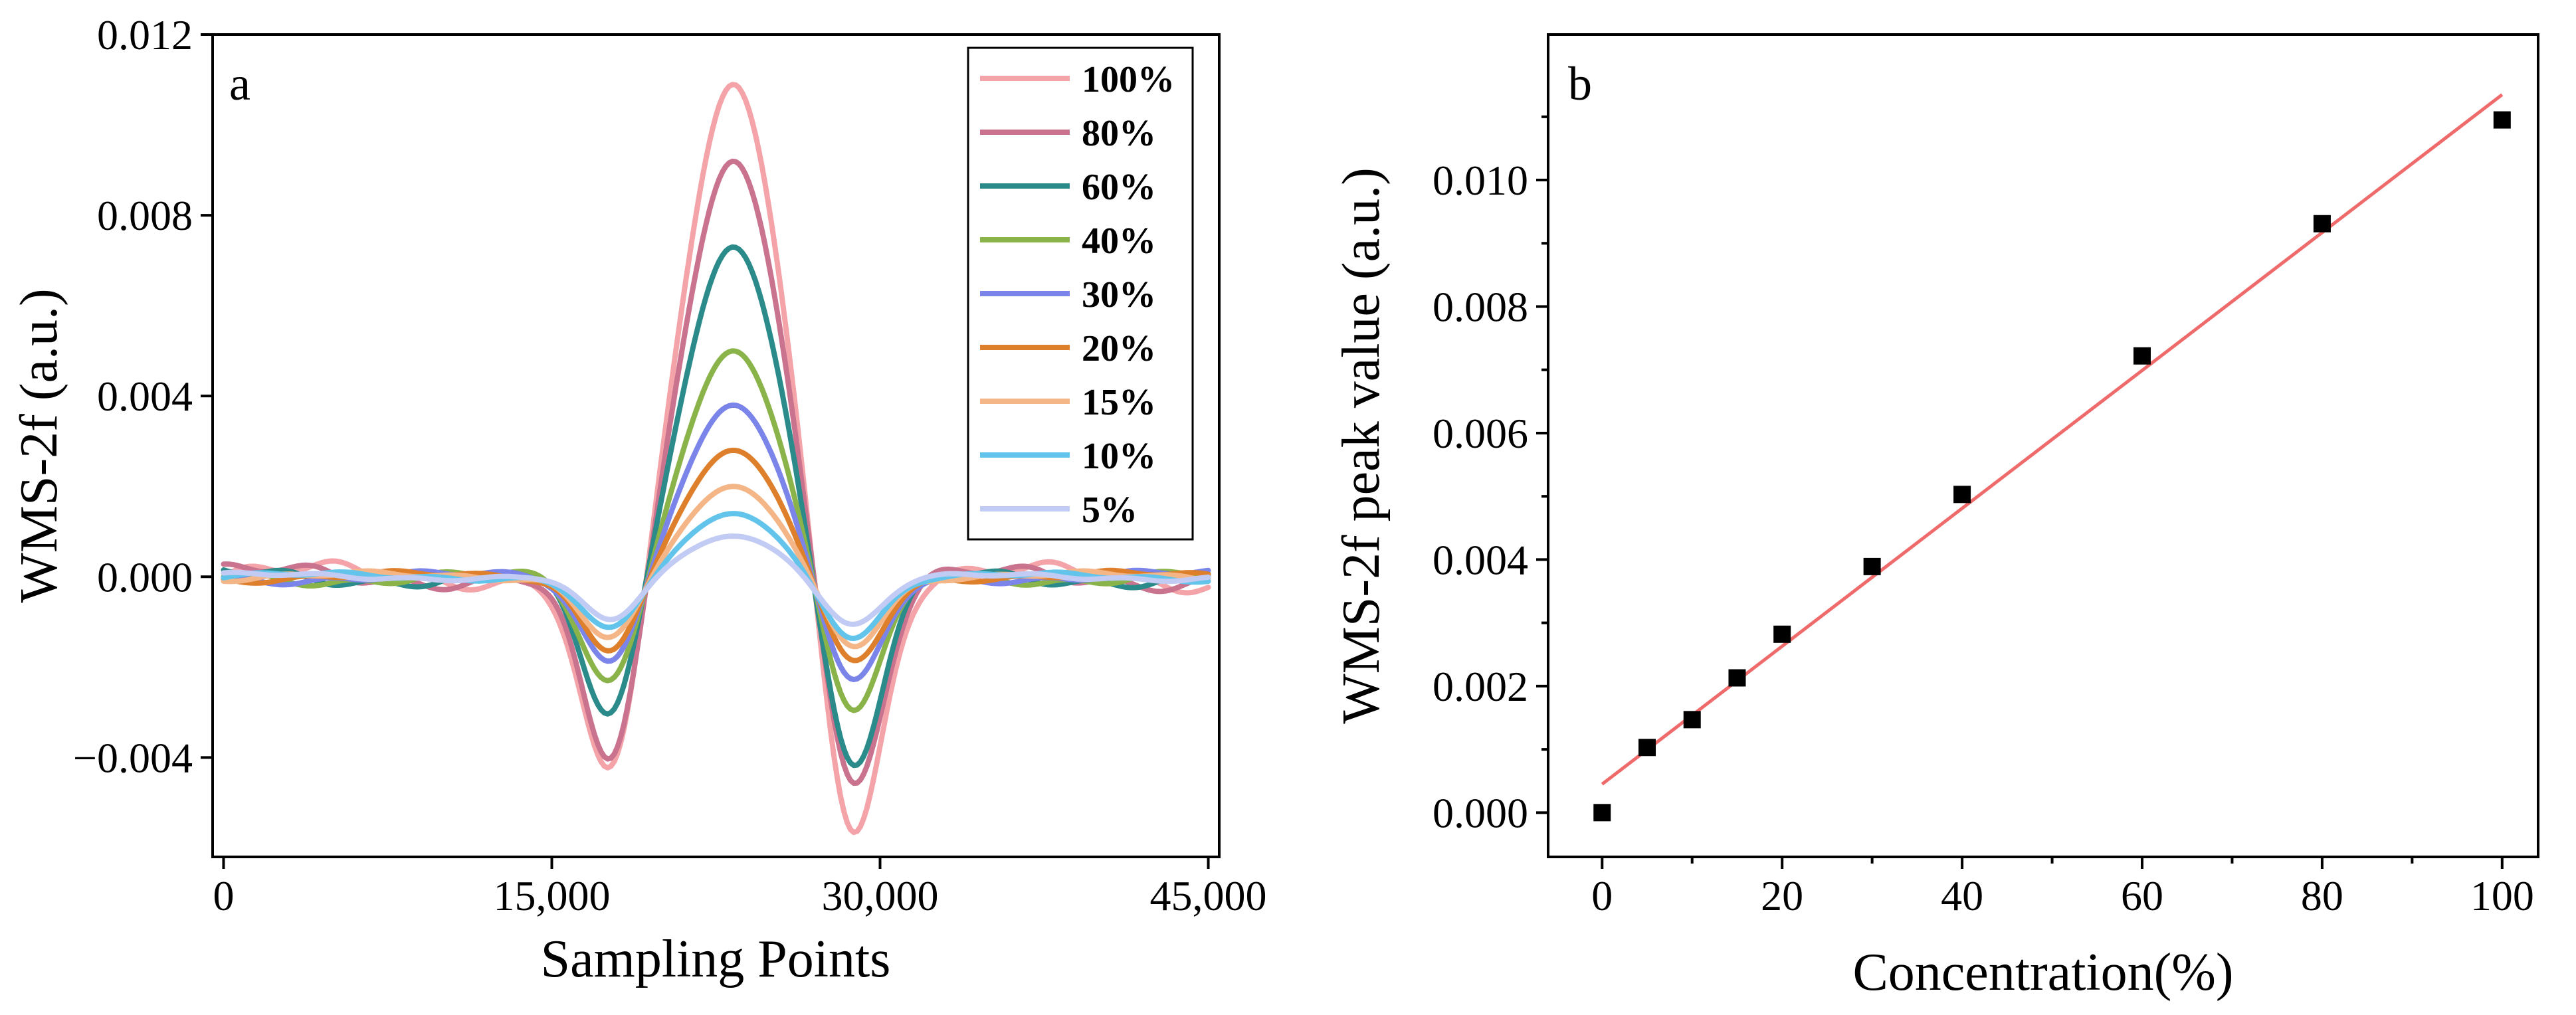  What do you see at coordinates (1481, 559) in the screenshot?
I see `panel-b-y-tick-label: 0.004` at bounding box center [1481, 559].